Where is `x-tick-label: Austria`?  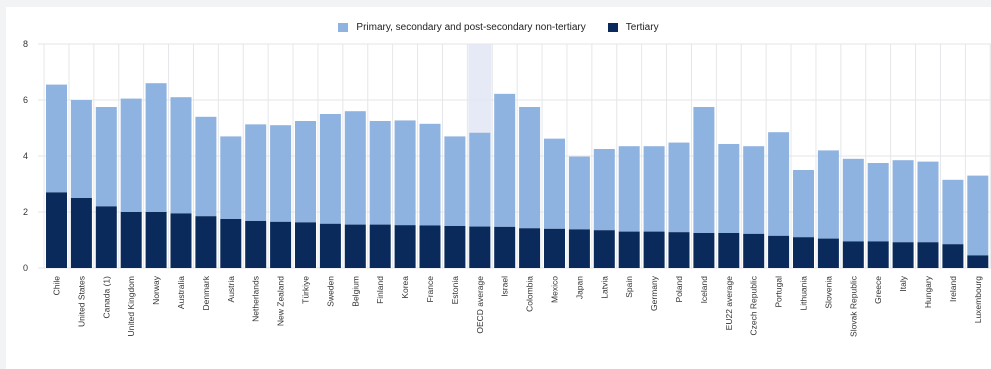
x-tick-label: Austria is located at coordinates (231, 289).